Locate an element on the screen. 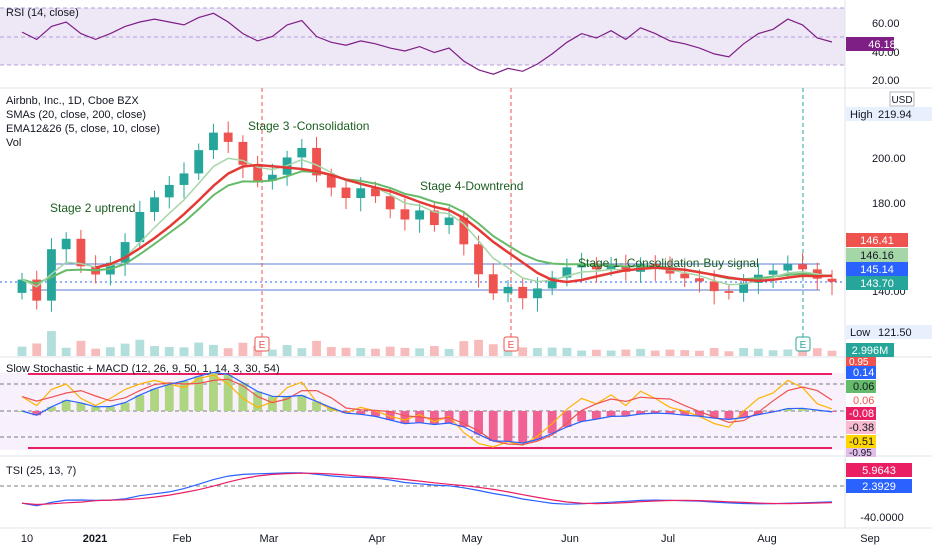  x-axis-label: Jun is located at coordinates (570, 539).